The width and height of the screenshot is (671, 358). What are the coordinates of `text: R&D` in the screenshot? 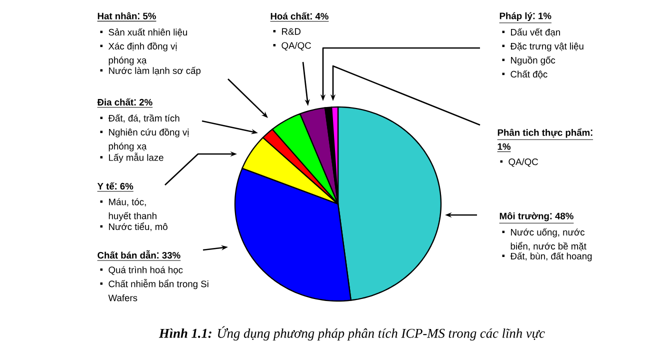 It's located at (291, 31).